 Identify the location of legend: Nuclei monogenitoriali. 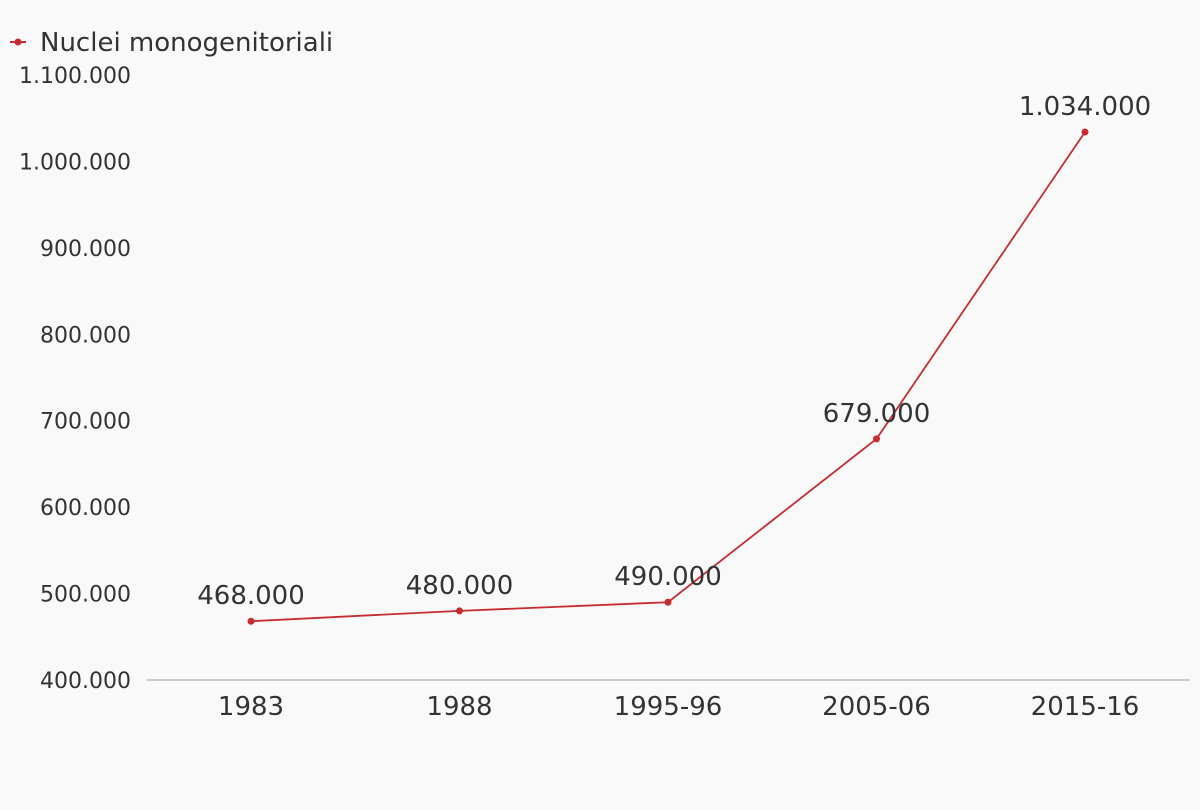
(171, 43).